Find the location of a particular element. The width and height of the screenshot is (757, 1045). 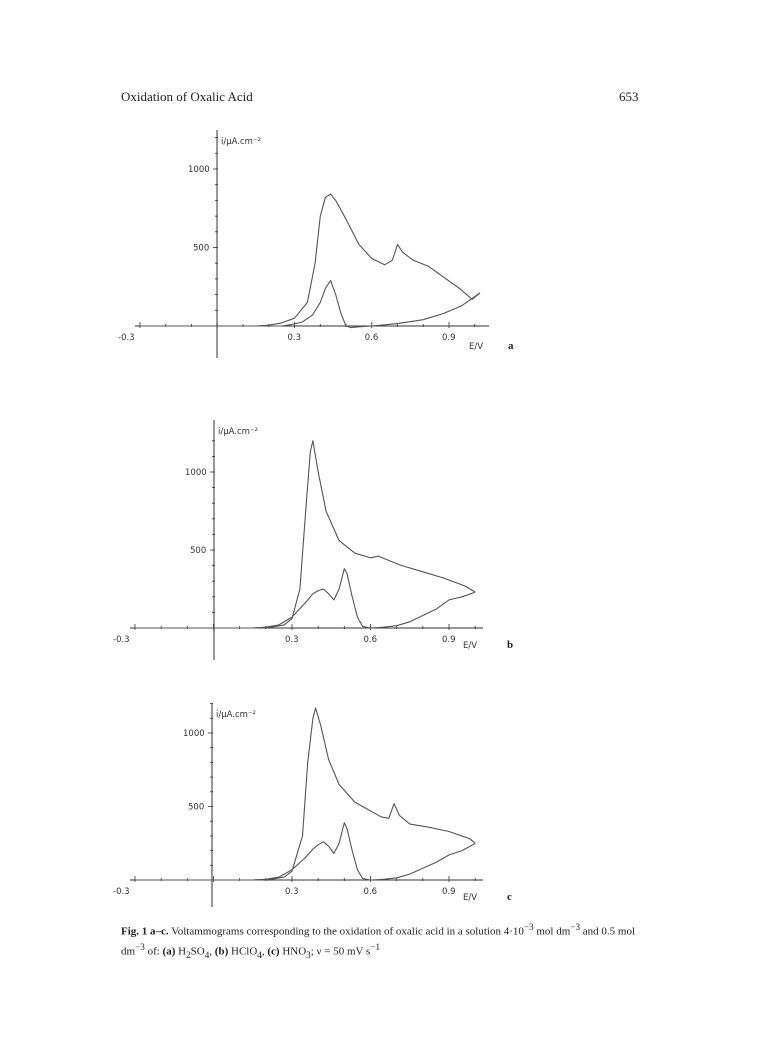

running-title: Oxidation of Oxalic Acid is located at coordinates (187, 96).